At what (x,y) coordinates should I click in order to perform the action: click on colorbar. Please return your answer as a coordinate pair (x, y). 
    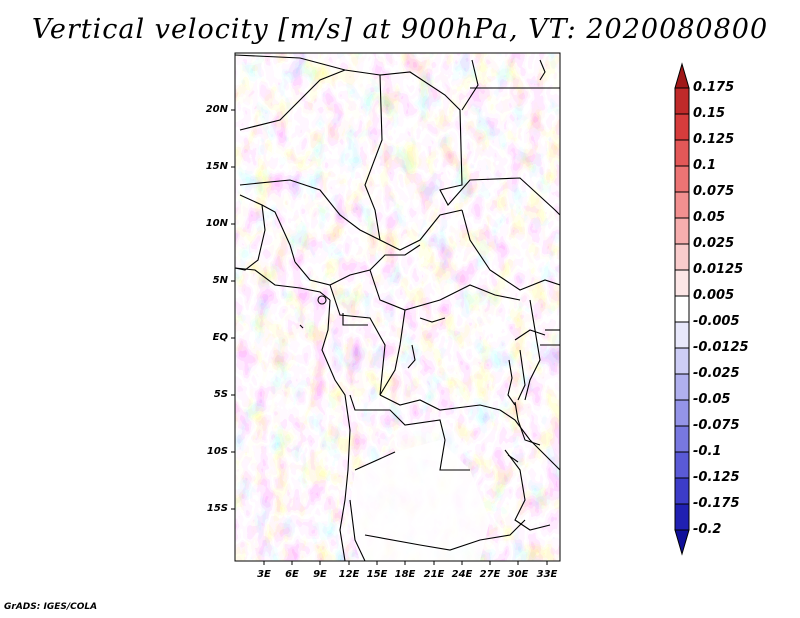
    Looking at the image, I should click on (682, 309).